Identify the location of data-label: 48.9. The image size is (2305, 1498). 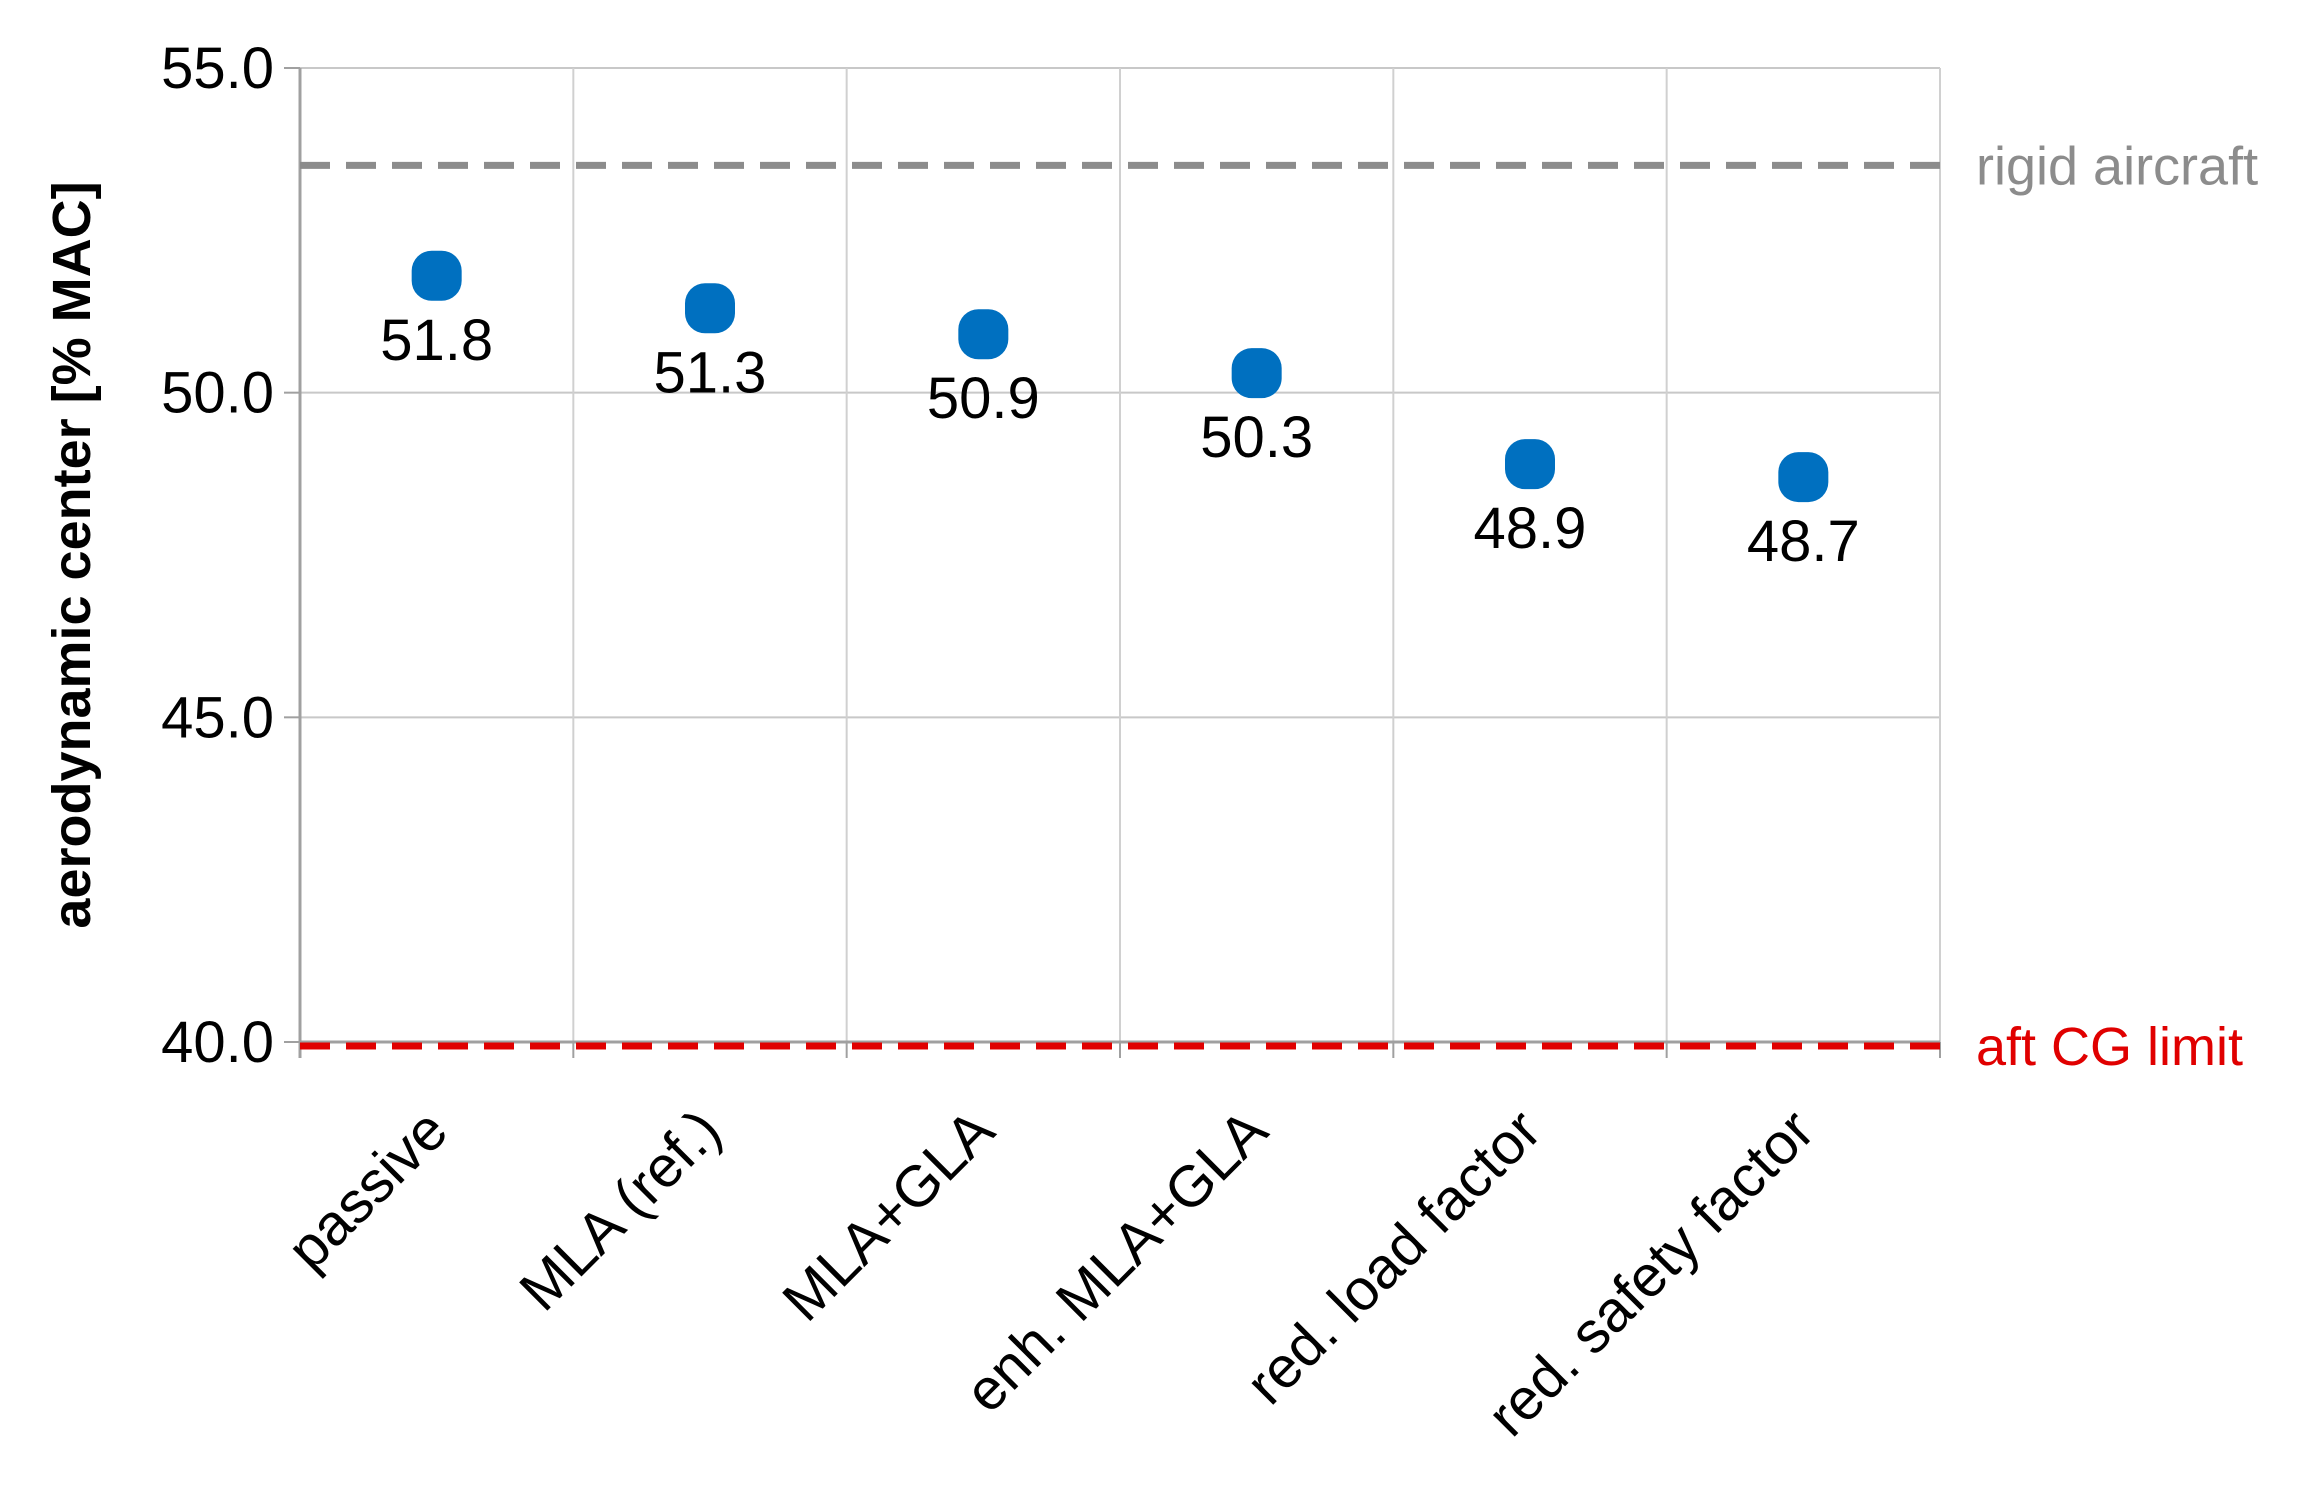
(1530, 528).